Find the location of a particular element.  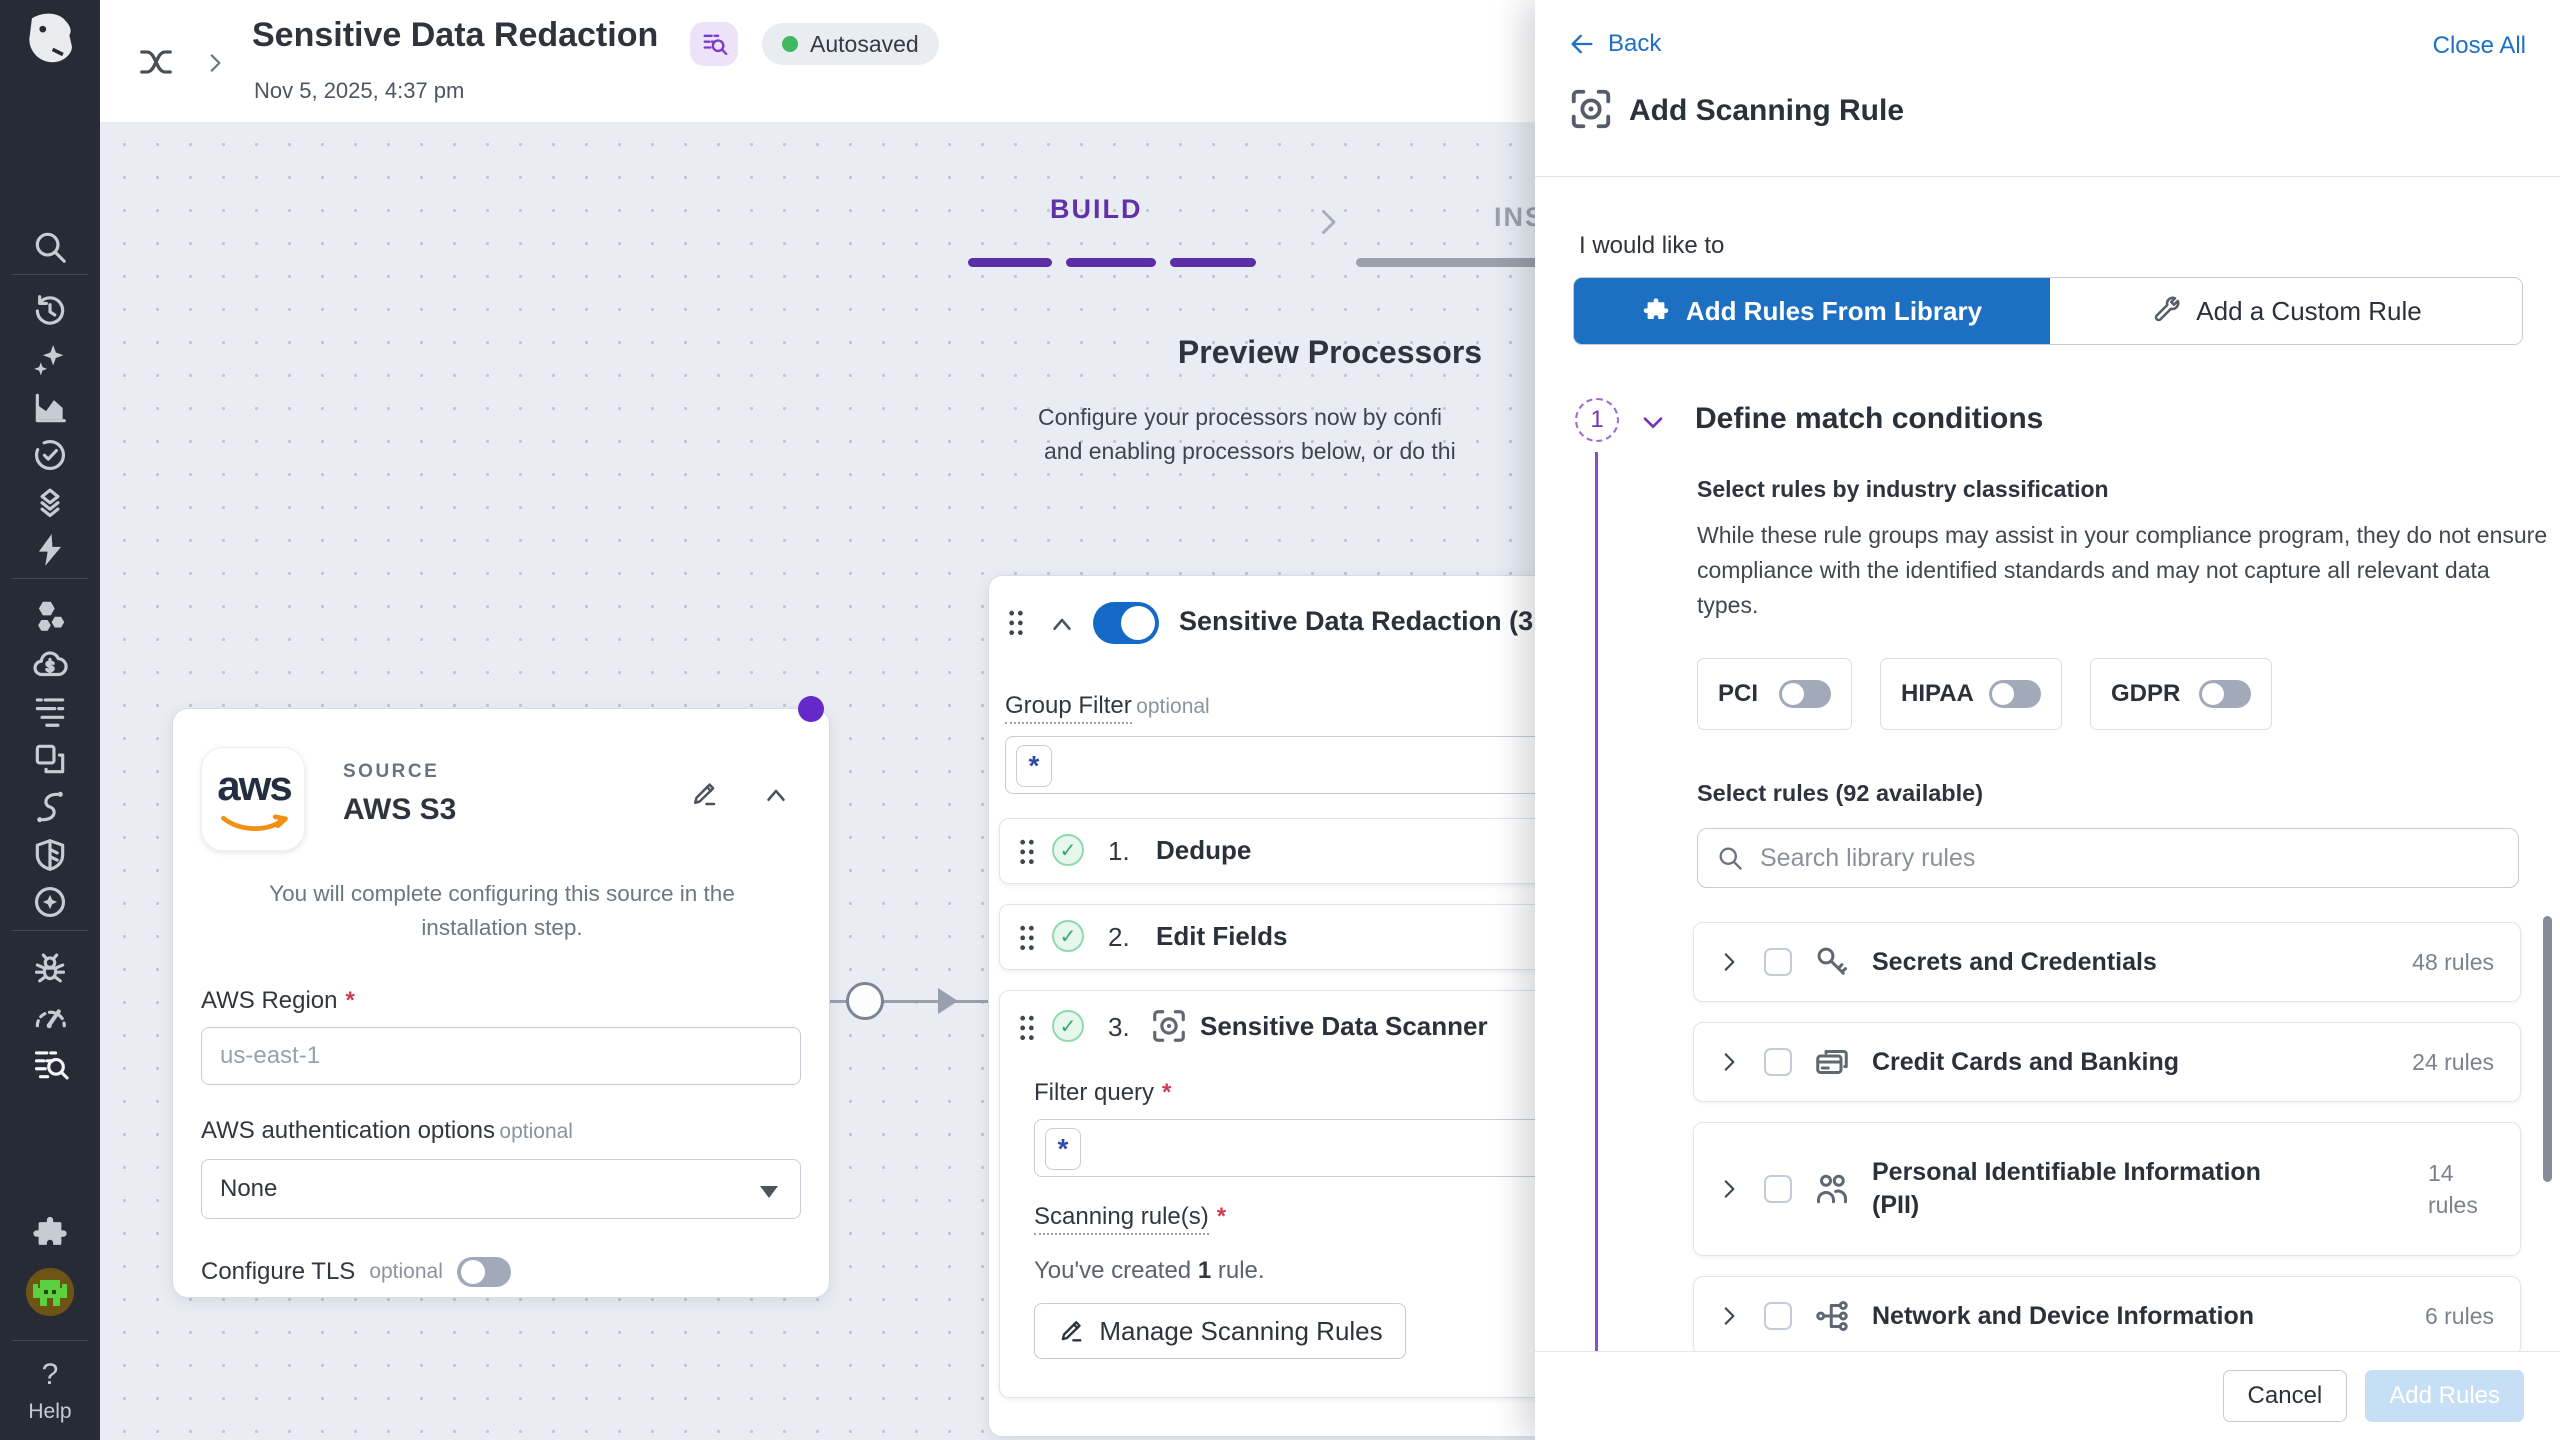

aws-logo-text: aws is located at coordinates (254, 785).